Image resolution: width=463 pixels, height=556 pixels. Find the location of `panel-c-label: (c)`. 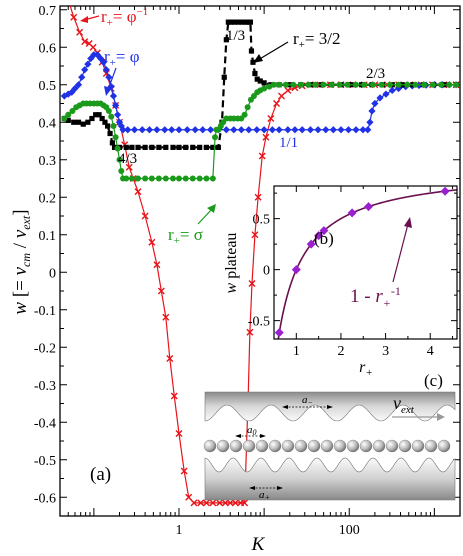

panel-c-label: (c) is located at coordinates (433, 380).